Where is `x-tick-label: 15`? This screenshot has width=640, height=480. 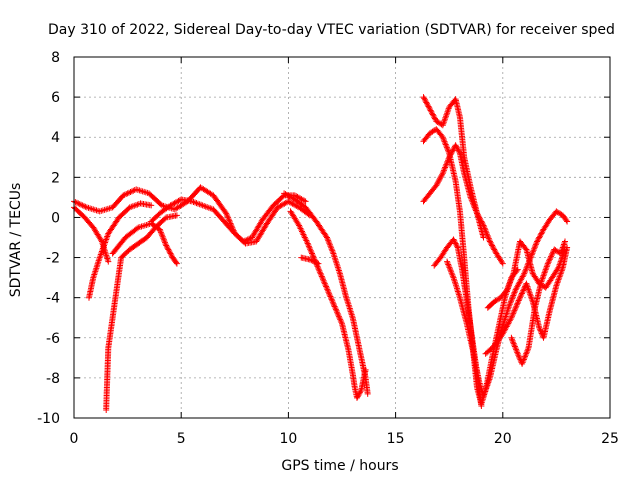
x-tick-label: 15 is located at coordinates (396, 439).